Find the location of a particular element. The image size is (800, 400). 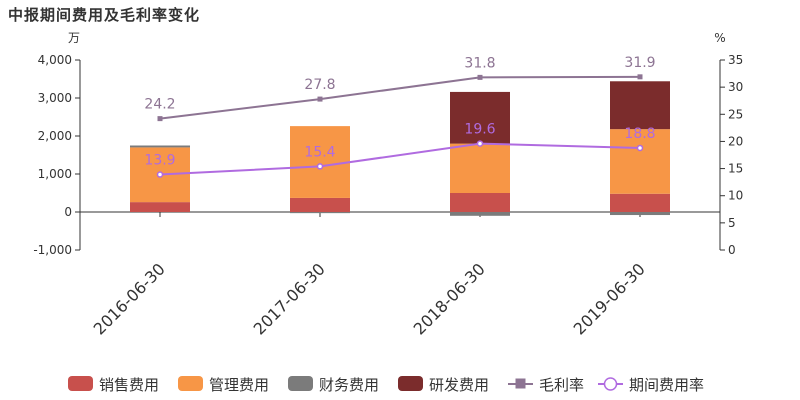

legend-item-研发费用: 研发费用 is located at coordinates (443, 385).